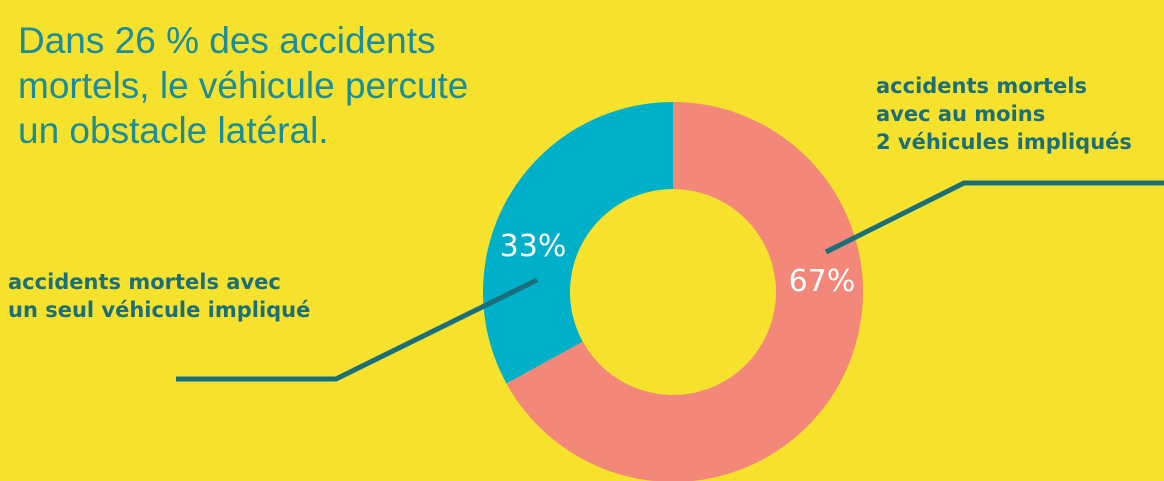  Describe the element at coordinates (994, 217) in the screenshot. I see `leader-line-multi-vehicle` at that location.